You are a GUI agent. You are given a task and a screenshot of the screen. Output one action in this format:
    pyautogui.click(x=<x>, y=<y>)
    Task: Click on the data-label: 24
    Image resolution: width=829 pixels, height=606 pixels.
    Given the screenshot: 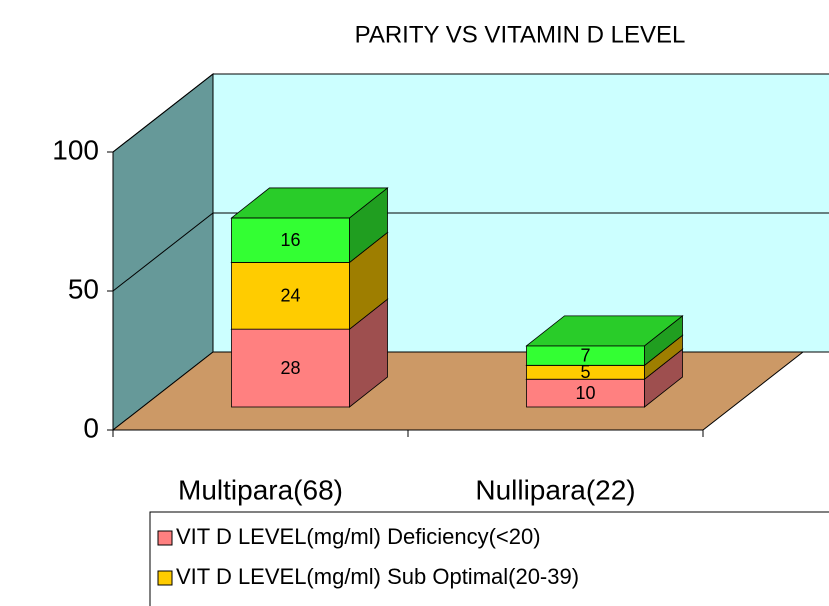 What is the action you would take?
    pyautogui.click(x=290, y=296)
    